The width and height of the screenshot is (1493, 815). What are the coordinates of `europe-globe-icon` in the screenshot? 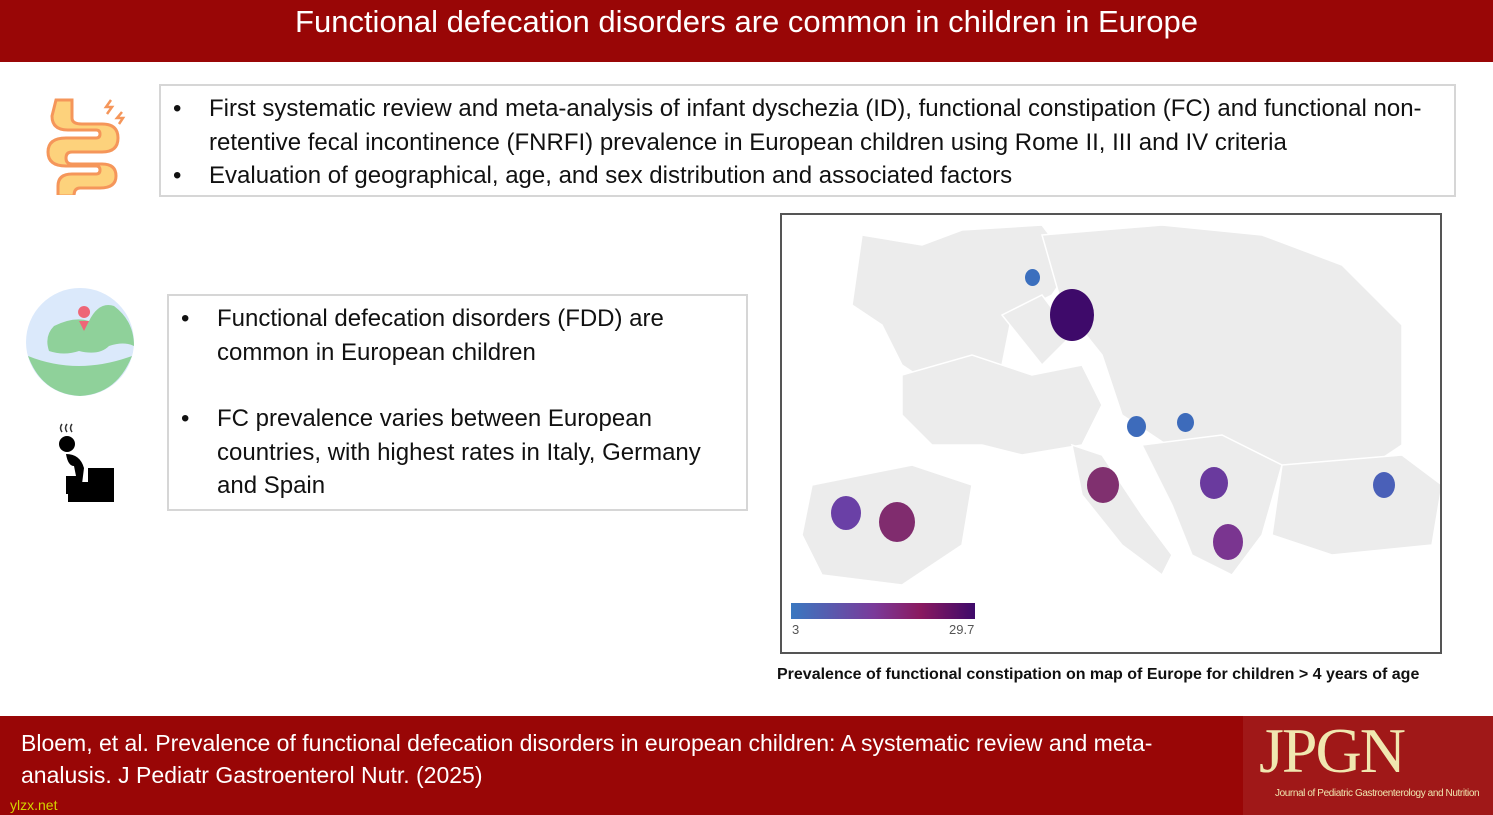 It's located at (80, 342).